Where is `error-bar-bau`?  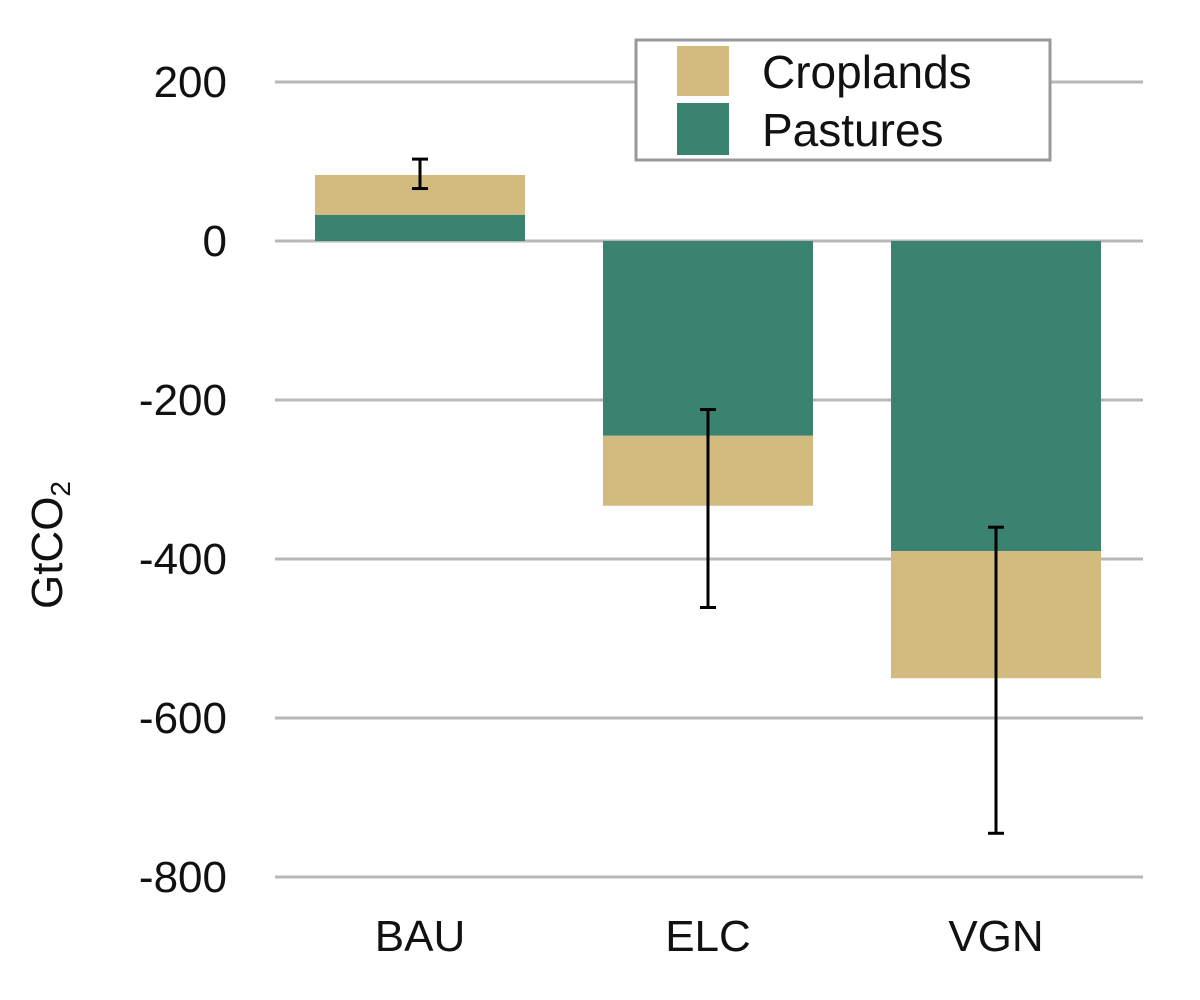
error-bar-bau is located at coordinates (420, 174).